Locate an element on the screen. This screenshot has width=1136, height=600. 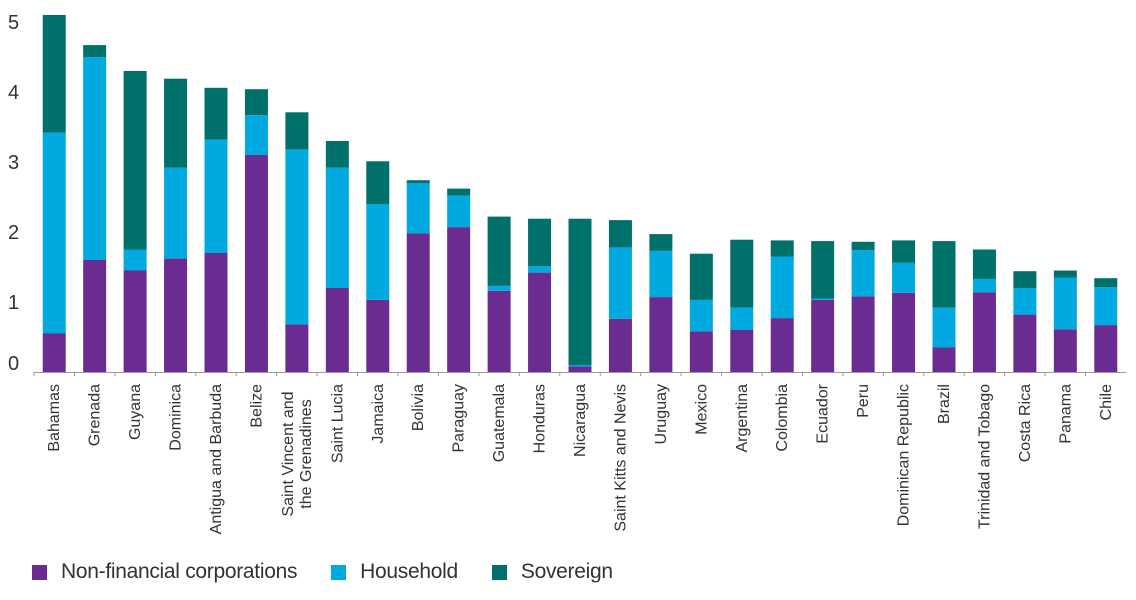
legend-label-non-financial-corporations: Non-financial corporations is located at coordinates (179, 571).